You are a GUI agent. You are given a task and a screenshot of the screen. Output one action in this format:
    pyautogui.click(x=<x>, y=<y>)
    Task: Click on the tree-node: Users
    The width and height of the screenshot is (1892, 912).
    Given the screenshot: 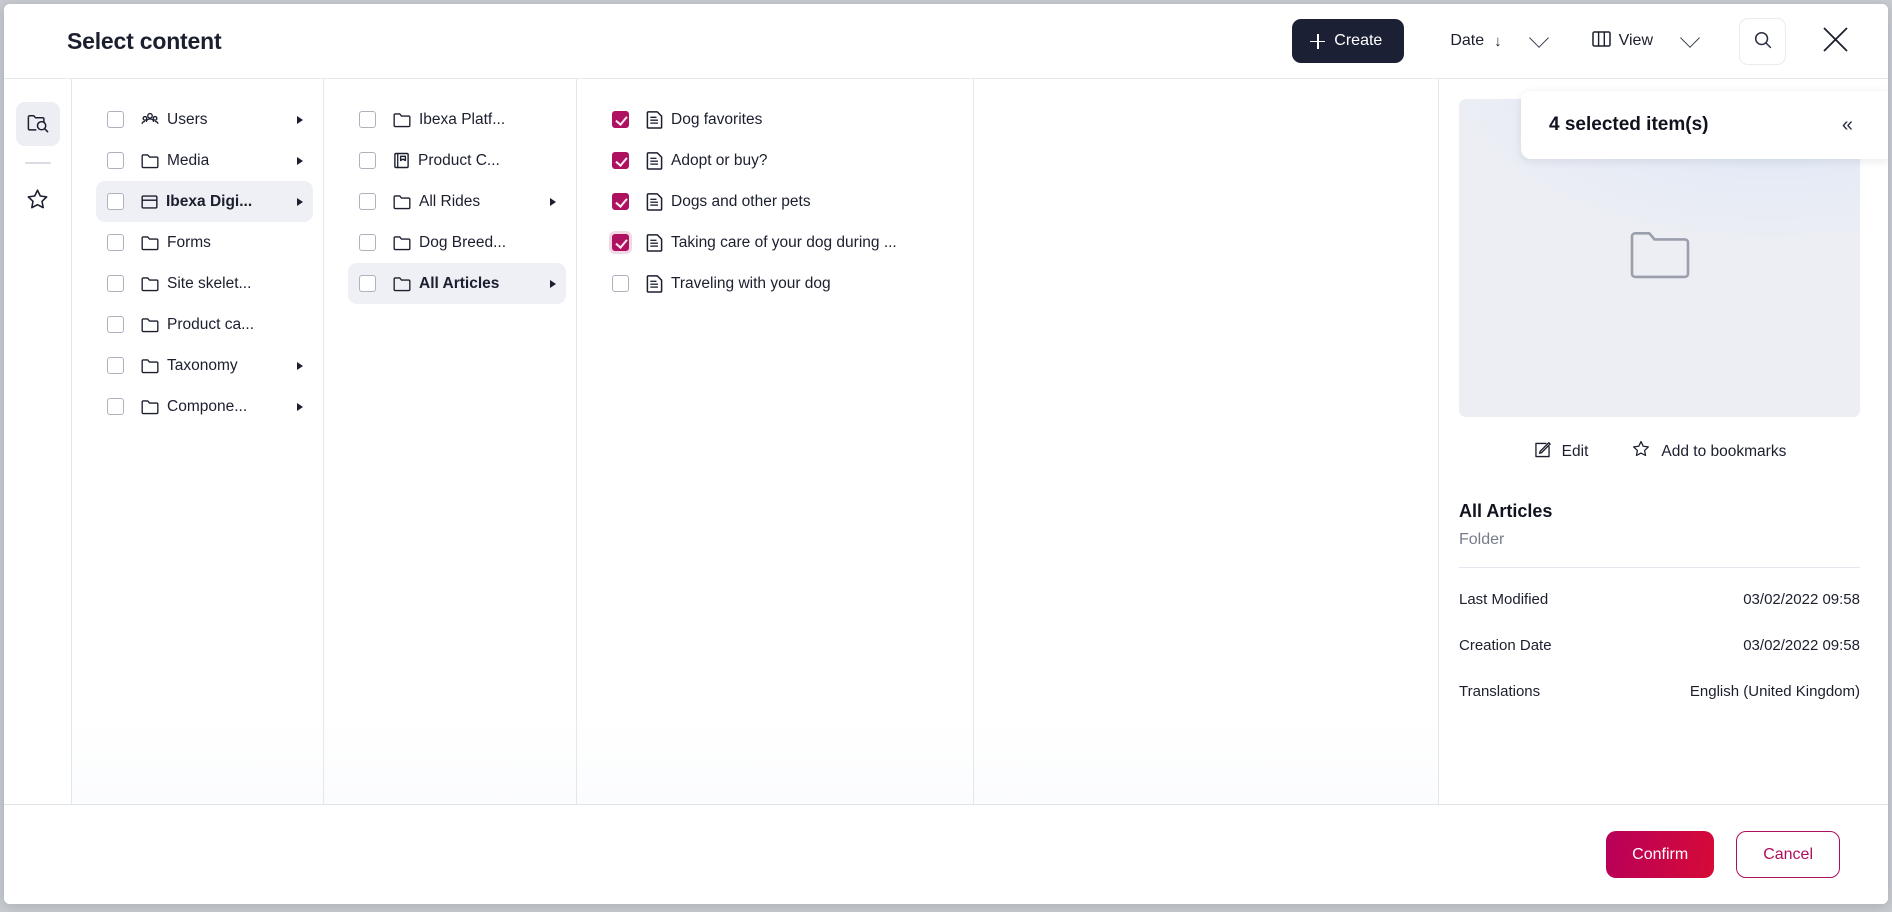 What is the action you would take?
    pyautogui.click(x=204, y=119)
    